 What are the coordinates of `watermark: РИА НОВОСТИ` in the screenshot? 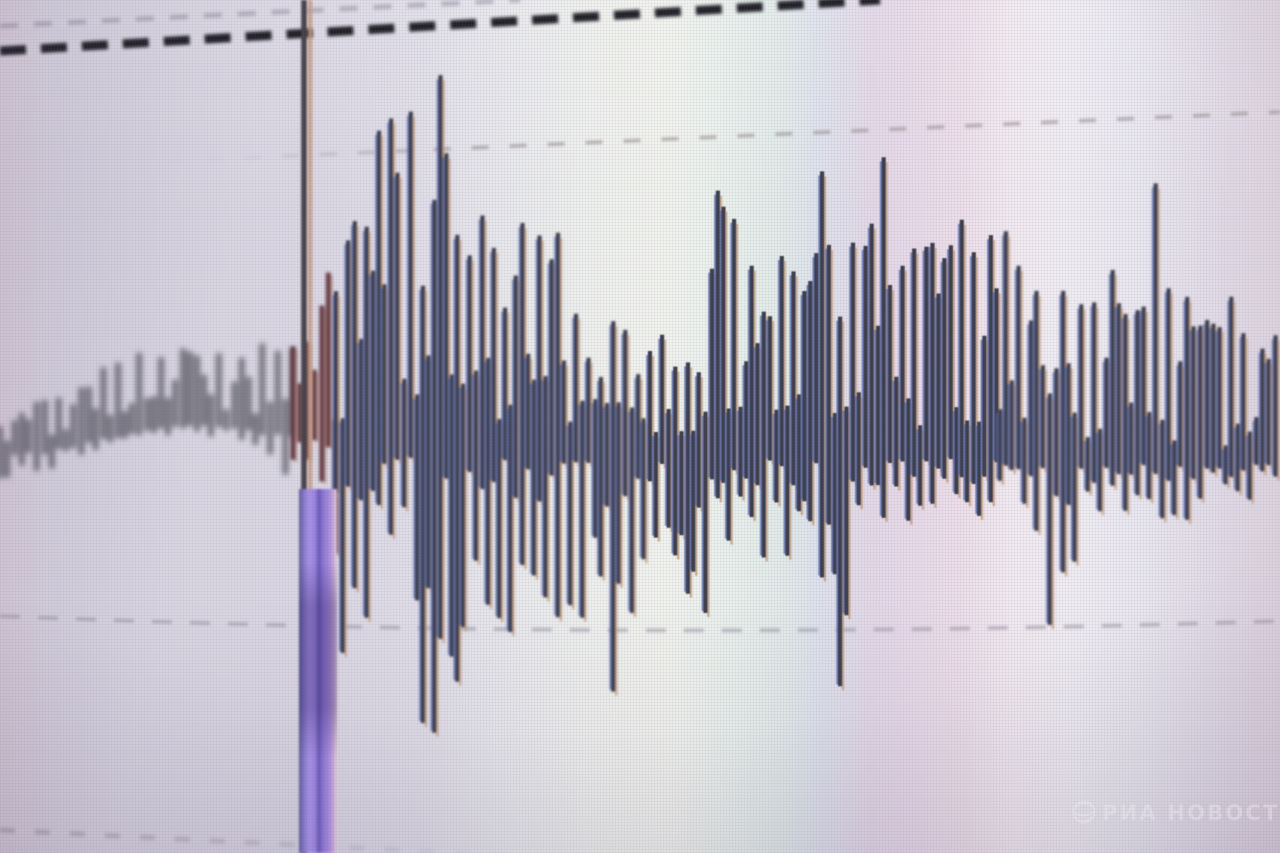 It's located at (1176, 812).